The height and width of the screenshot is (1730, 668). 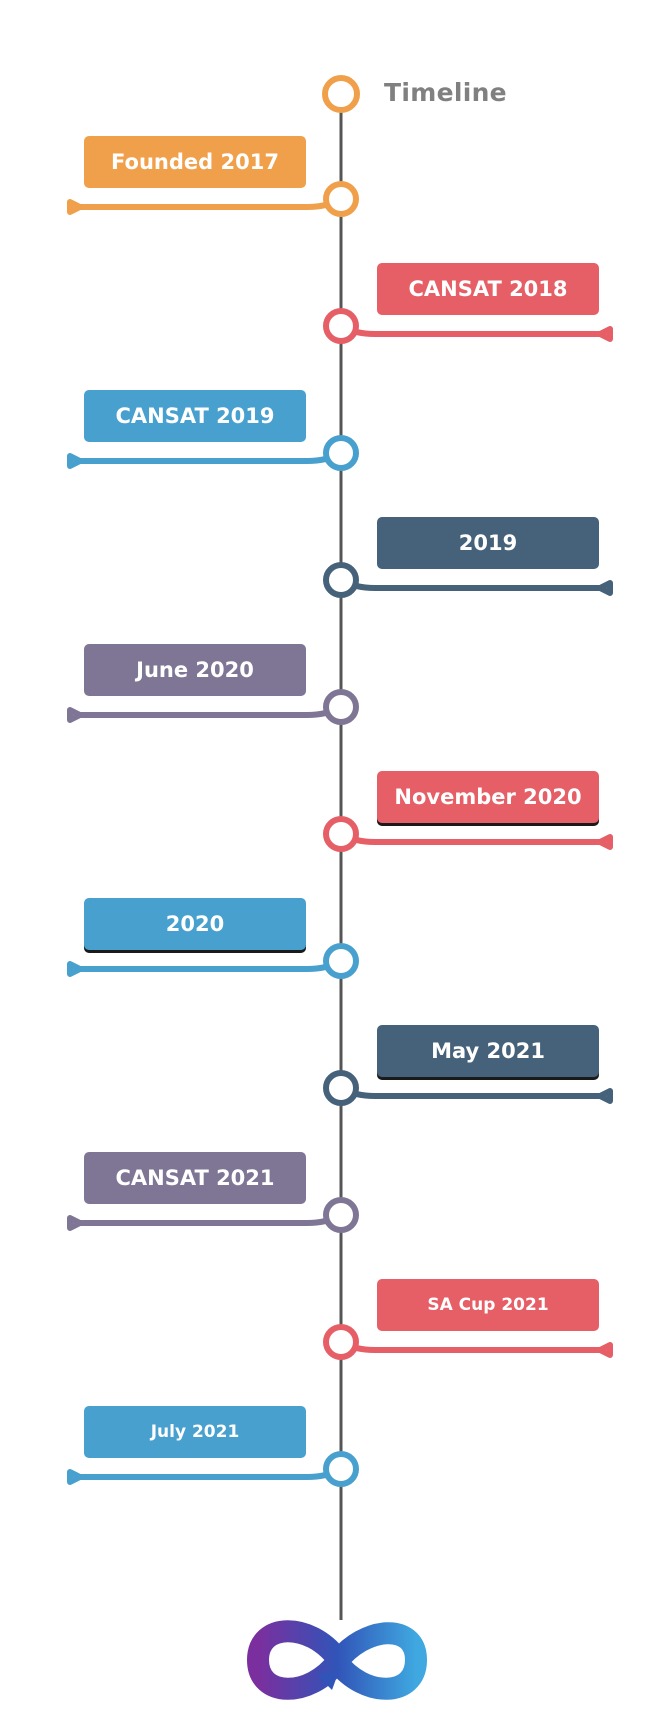 I want to click on event-label-box: May 2021, so click(x=488, y=1051).